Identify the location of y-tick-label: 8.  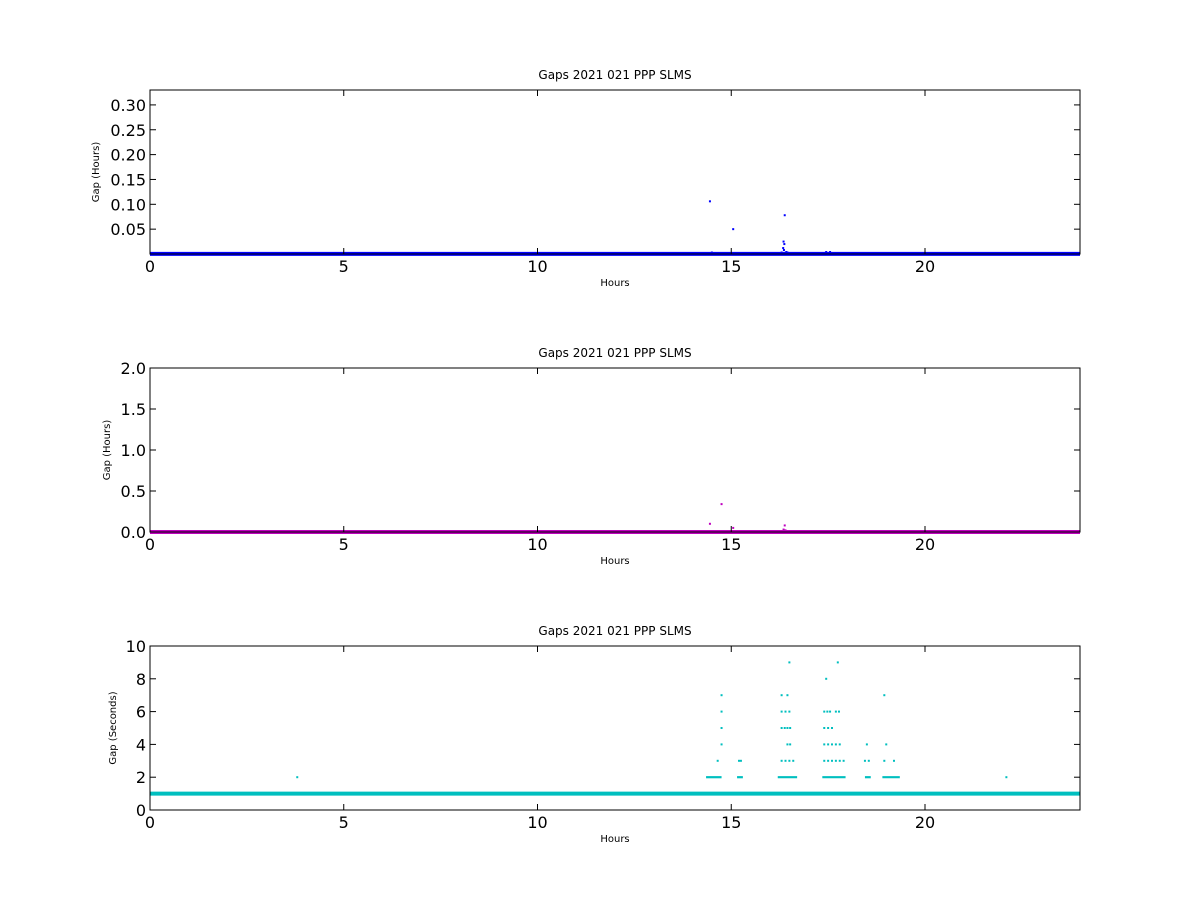
(141, 679).